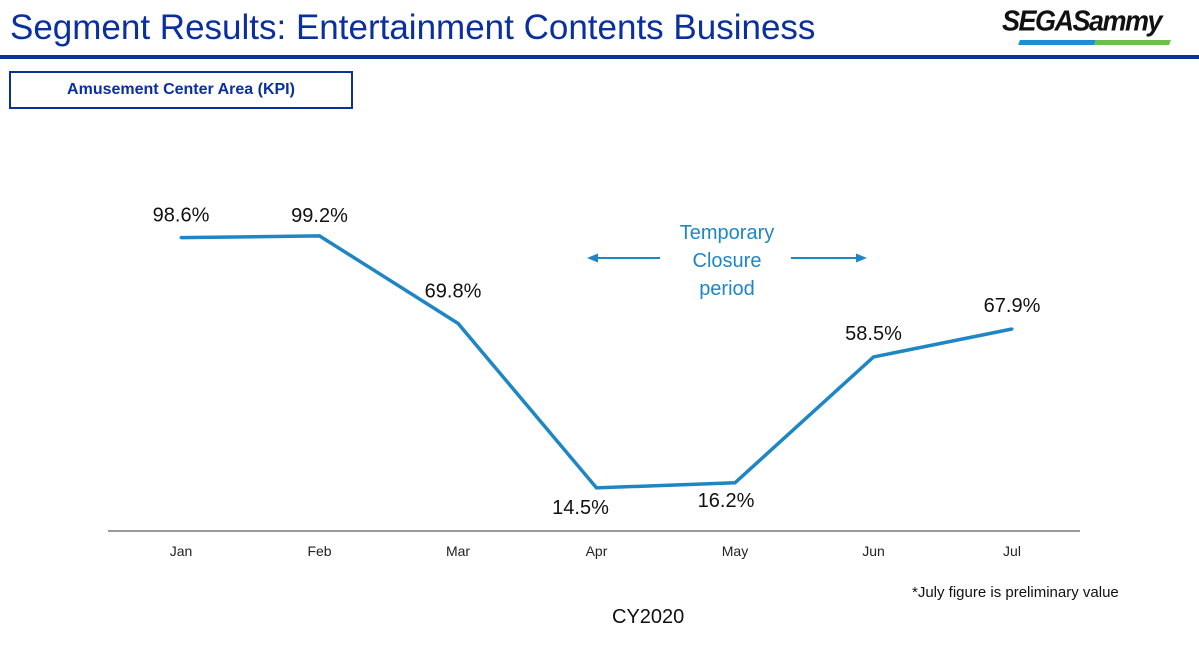 The height and width of the screenshot is (671, 1199). What do you see at coordinates (727, 233) in the screenshot?
I see `annotation-line: Temporary` at bounding box center [727, 233].